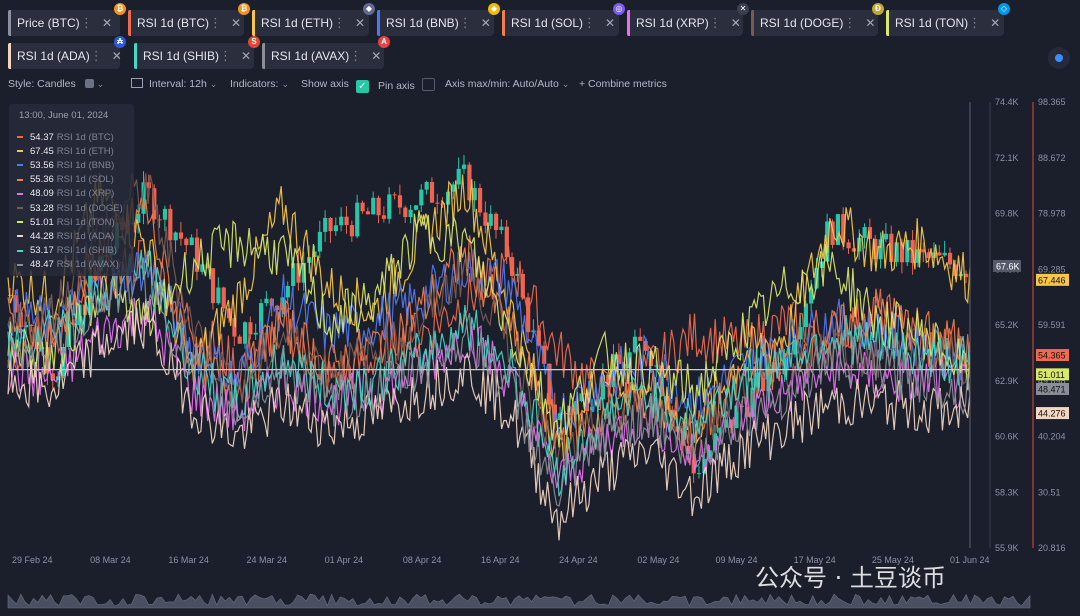  What do you see at coordinates (1052, 214) in the screenshot?
I see `rsi-axis-tick: 78.978` at bounding box center [1052, 214].